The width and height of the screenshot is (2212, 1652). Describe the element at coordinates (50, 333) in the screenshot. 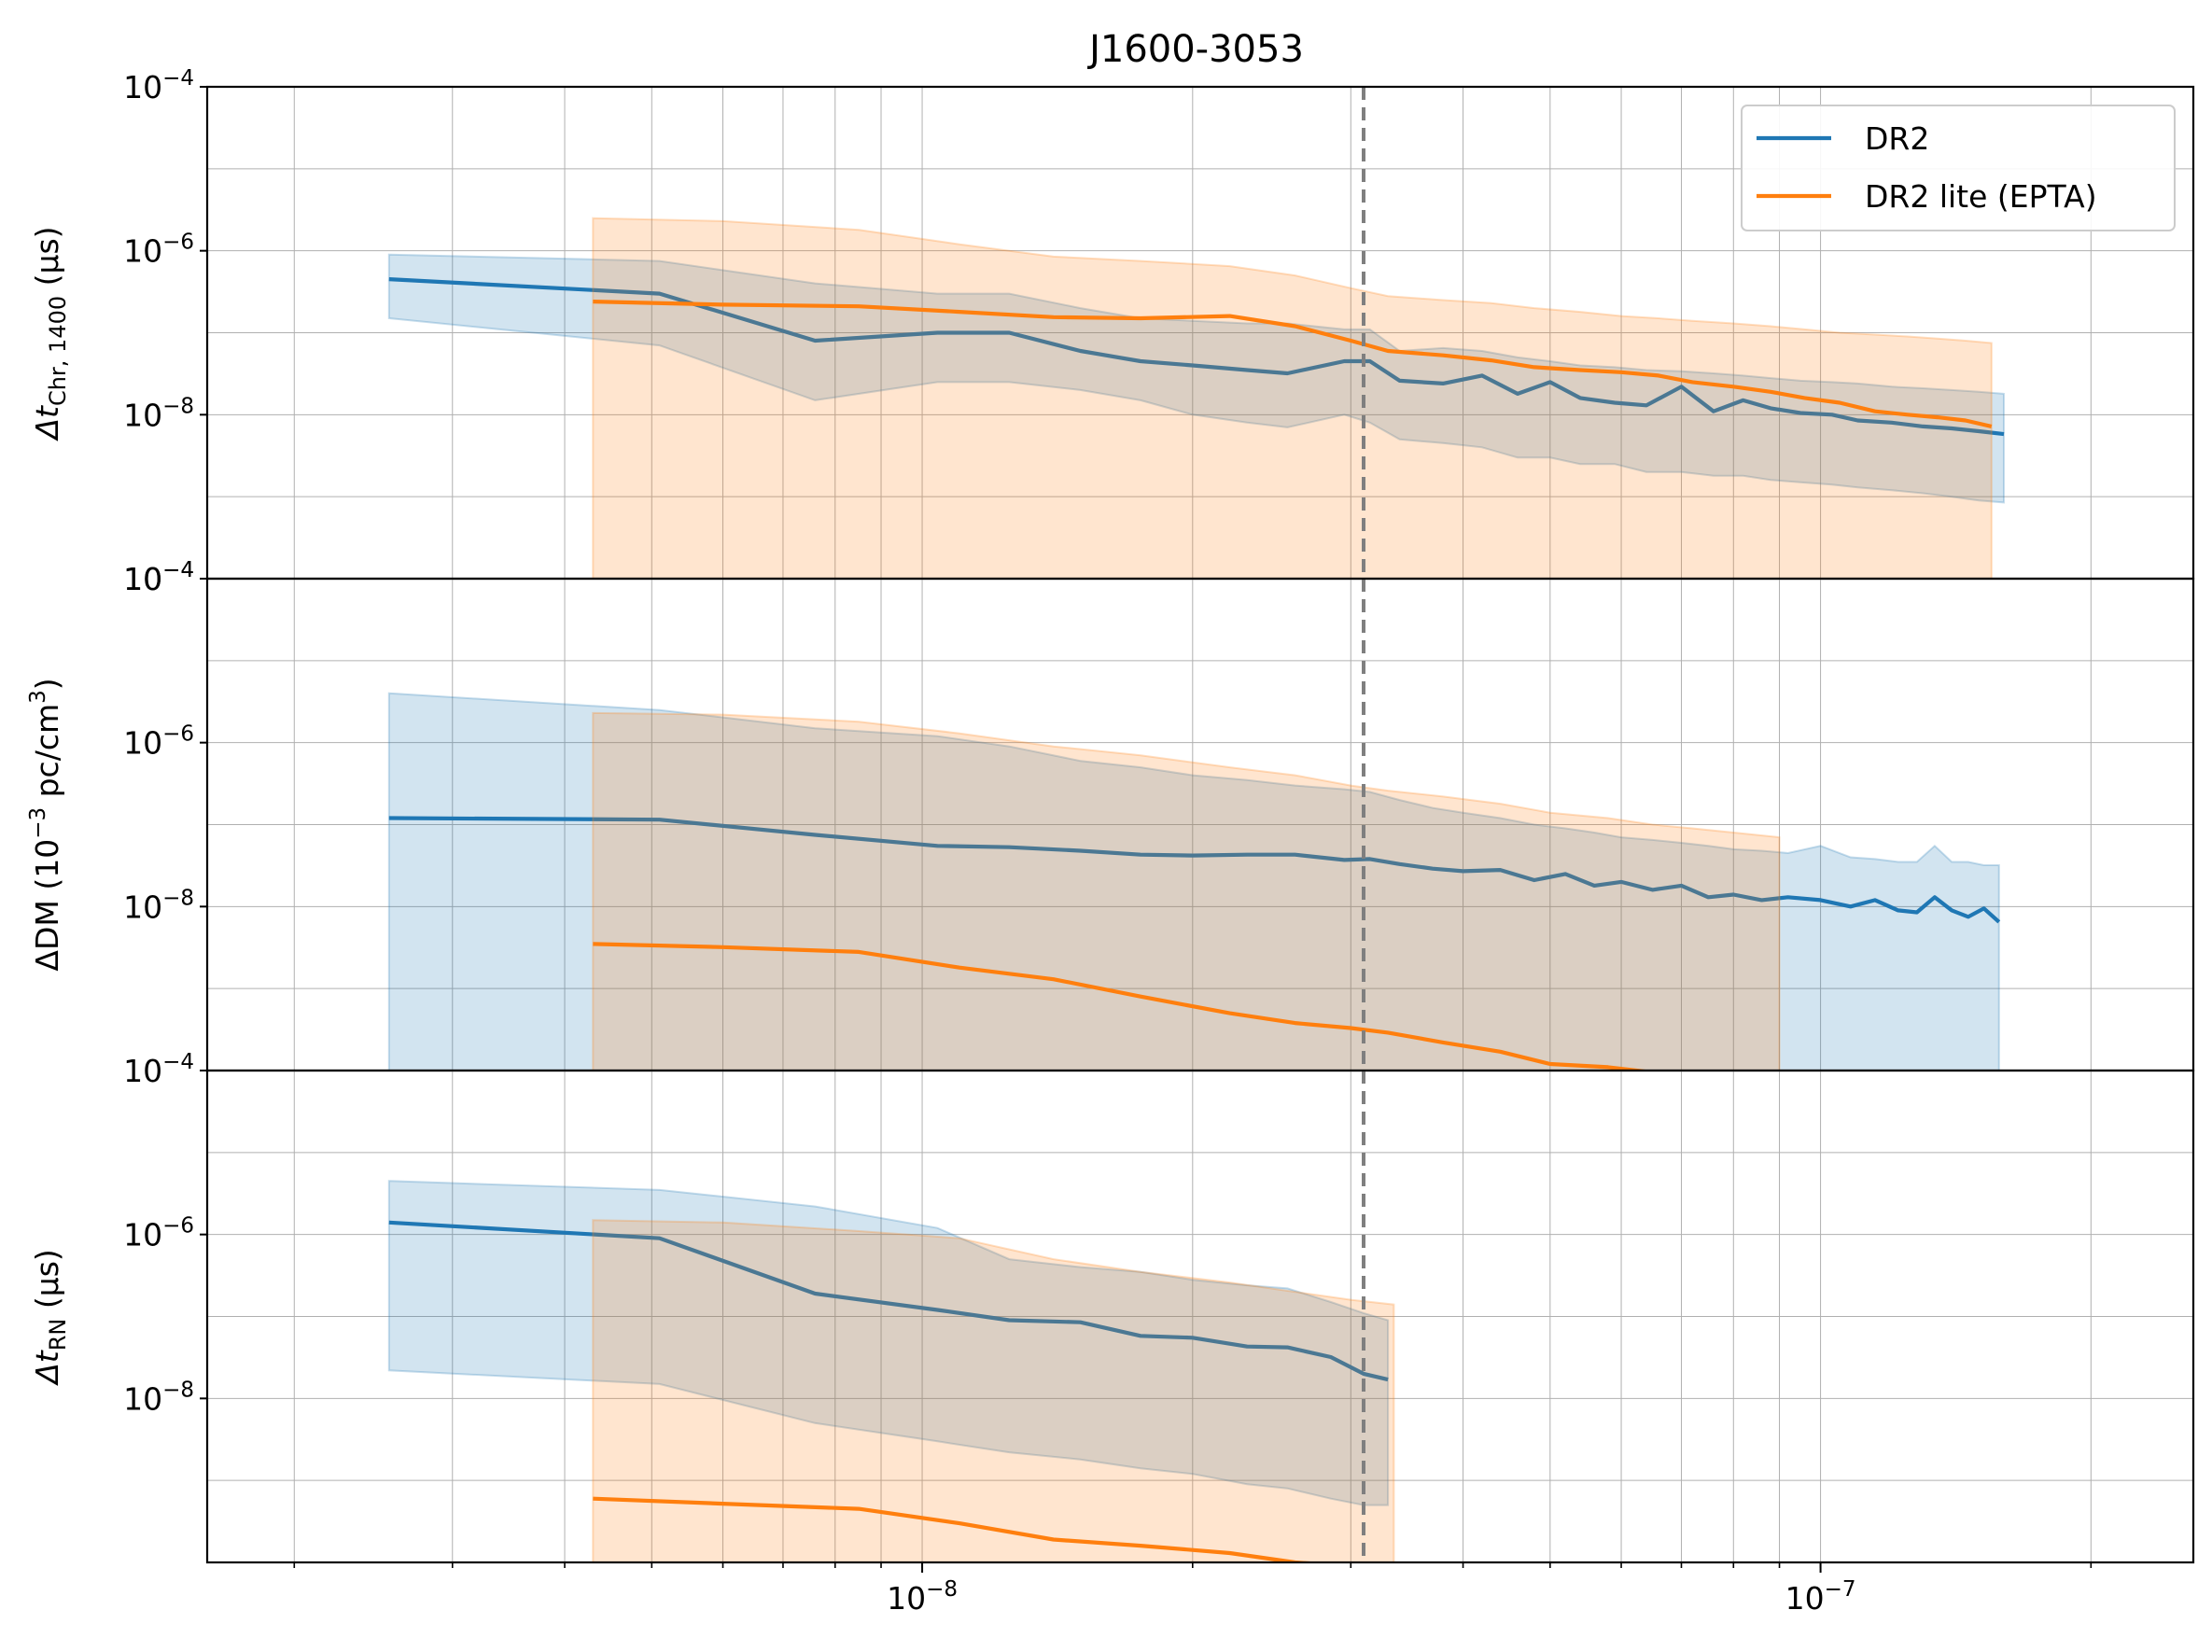

I see `y-axis-label: ΔtChr, 1400 (μs)` at that location.